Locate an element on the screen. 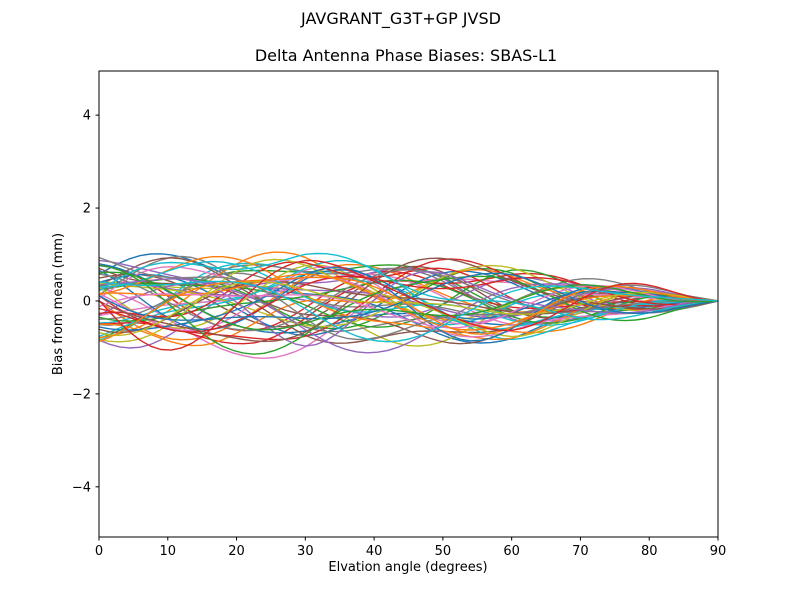 Image resolution: width=800 pixels, height=604 pixels. axes-title: Delta Antenna Phase Biases: SBAS-L1 is located at coordinates (406, 55).